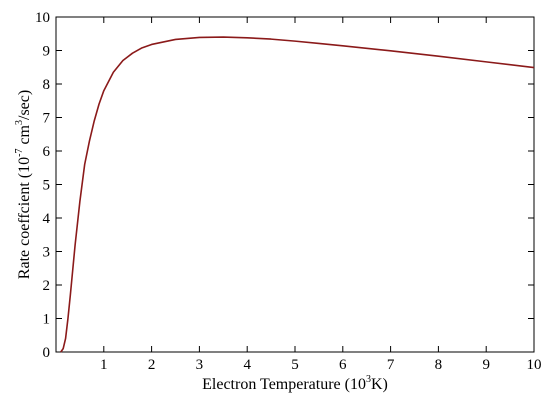 The width and height of the screenshot is (550, 403). Describe the element at coordinates (379, 384) in the screenshot. I see `x-axis-label-end: K)` at that location.